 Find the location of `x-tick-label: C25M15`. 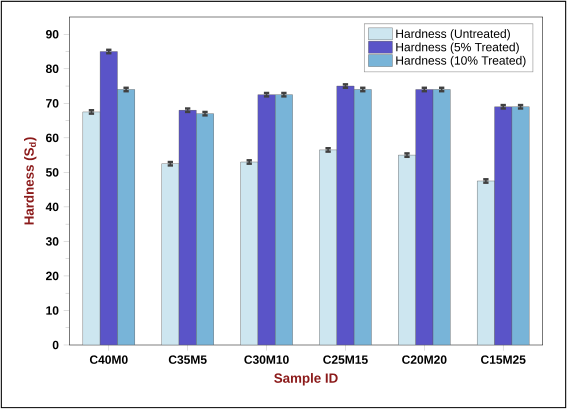

x-tick-label: C25M15 is located at coordinates (345, 359).